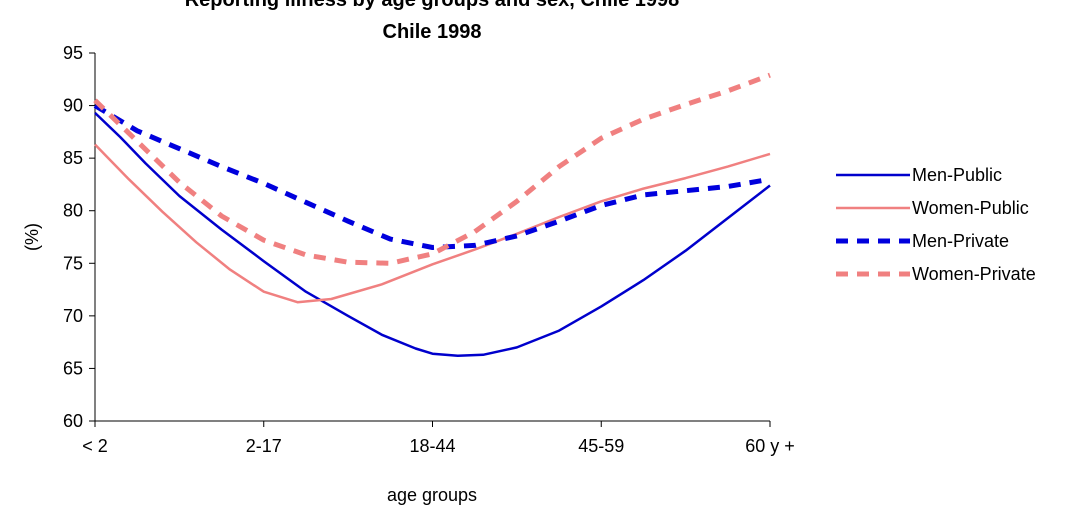  I want to click on legend-label-women-private: Women-Private, so click(974, 274).